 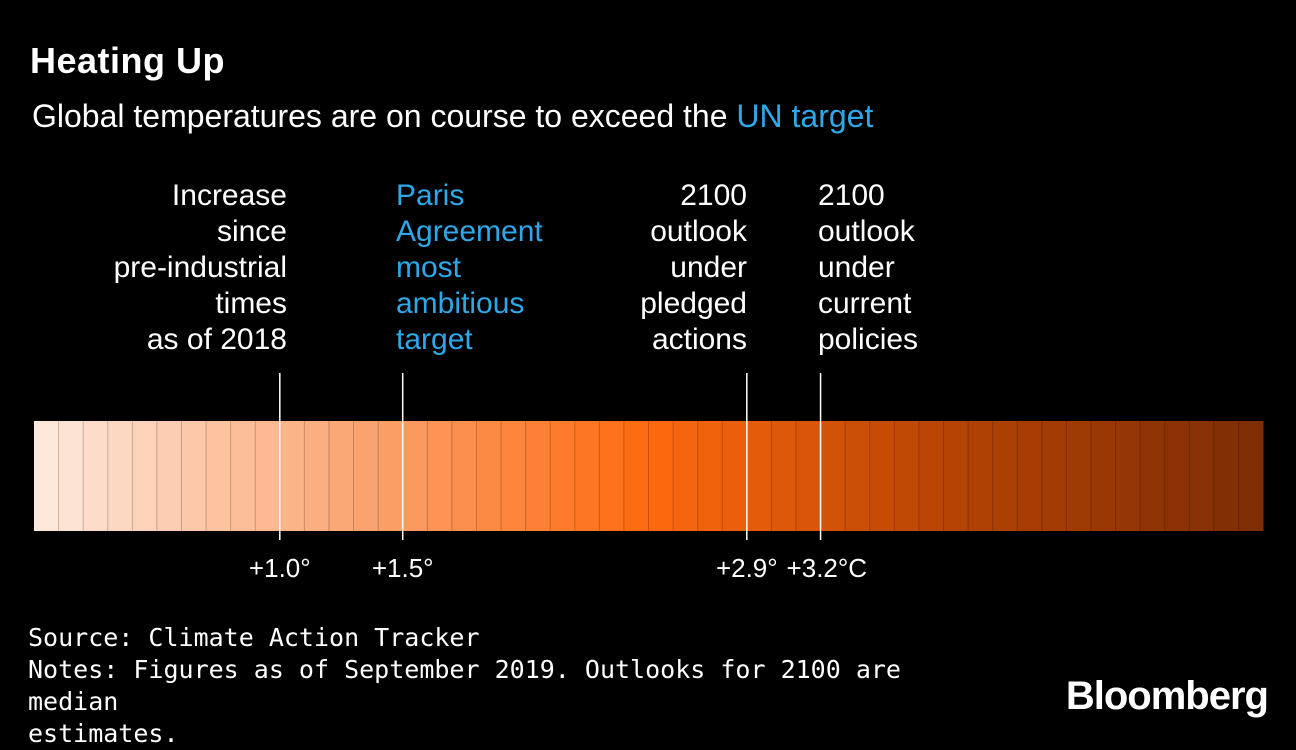 I want to click on annotation-line: times, so click(x=251, y=303).